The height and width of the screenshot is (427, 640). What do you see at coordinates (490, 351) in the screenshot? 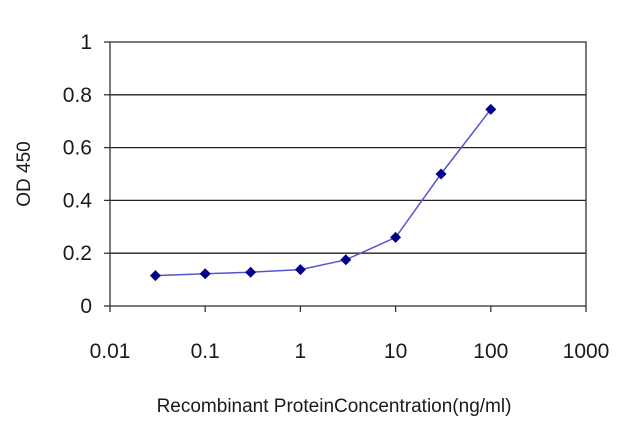
I see `x-tick-label-4: 100` at bounding box center [490, 351].